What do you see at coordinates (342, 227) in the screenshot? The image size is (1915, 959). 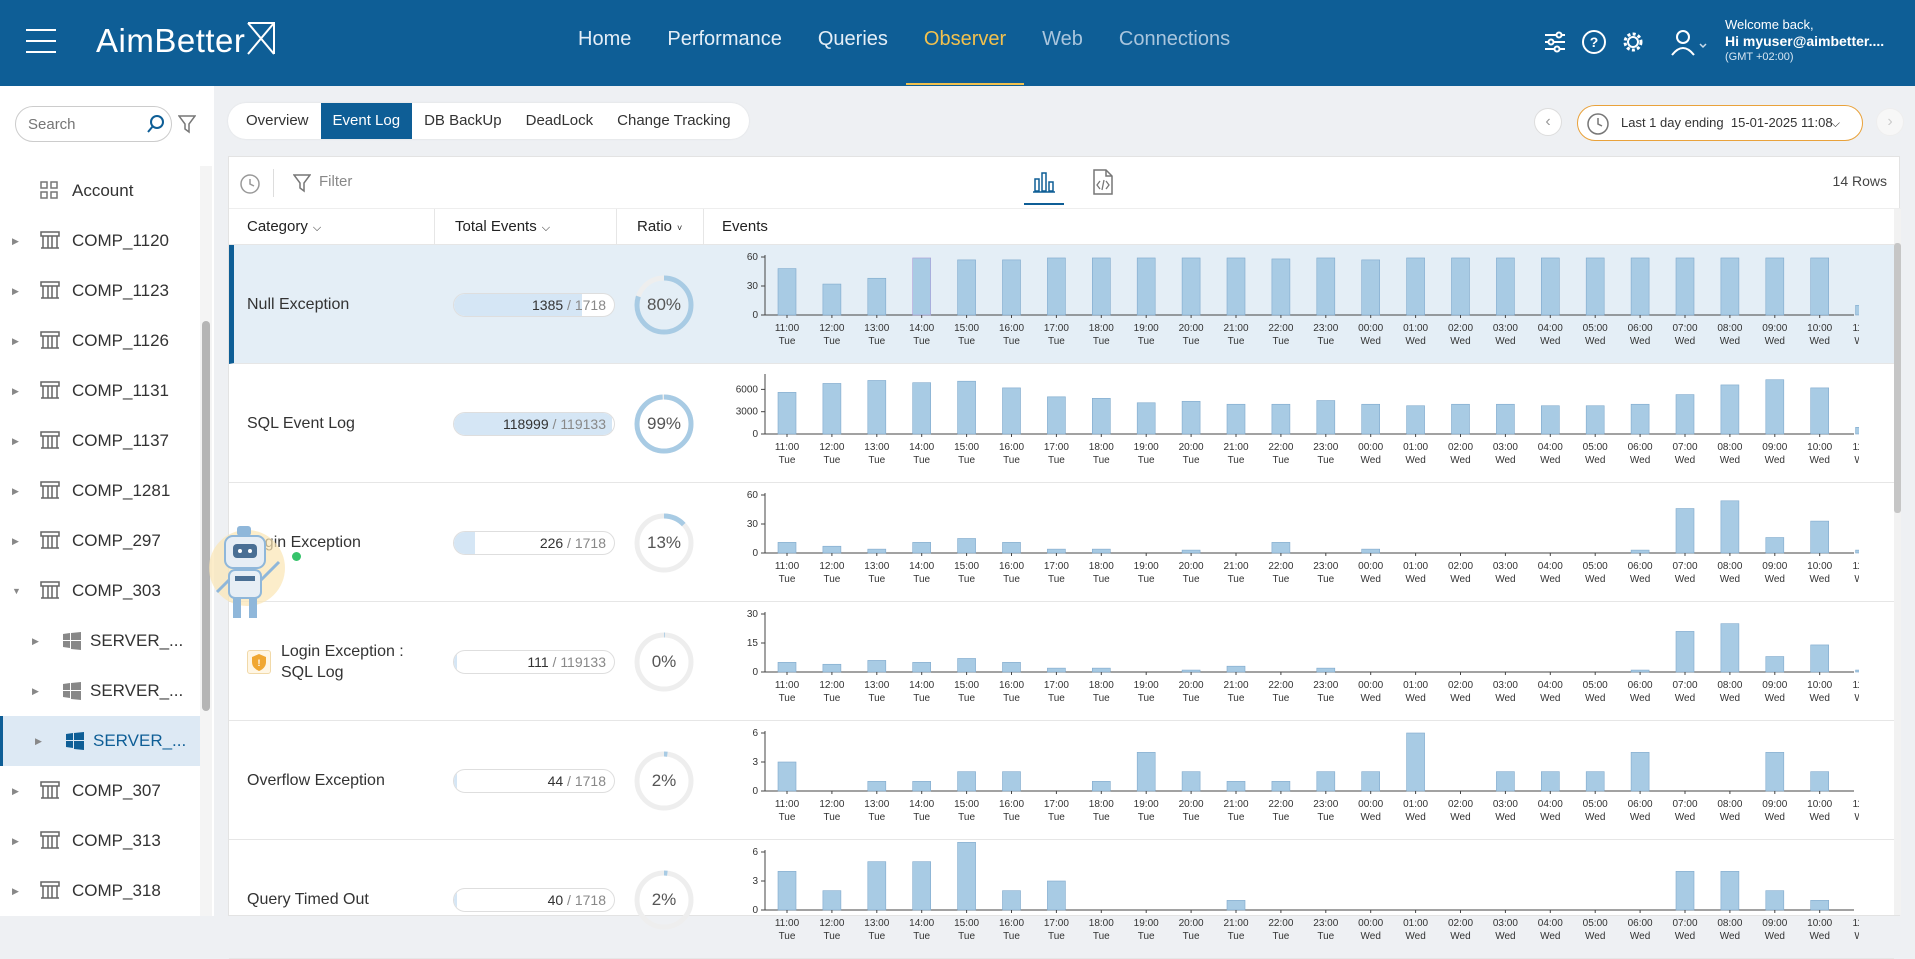 I see `column-header-category: Category ⌵` at bounding box center [342, 227].